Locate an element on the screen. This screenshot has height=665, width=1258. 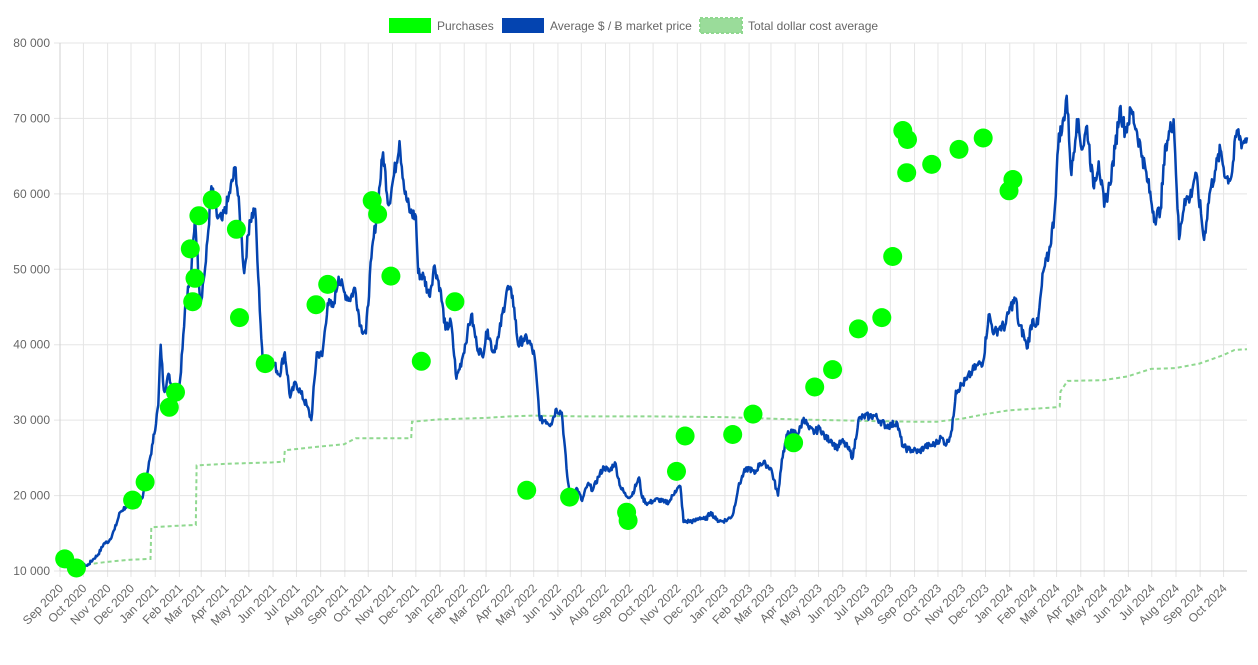
y-tick-label: 40 000 is located at coordinates (31, 345).